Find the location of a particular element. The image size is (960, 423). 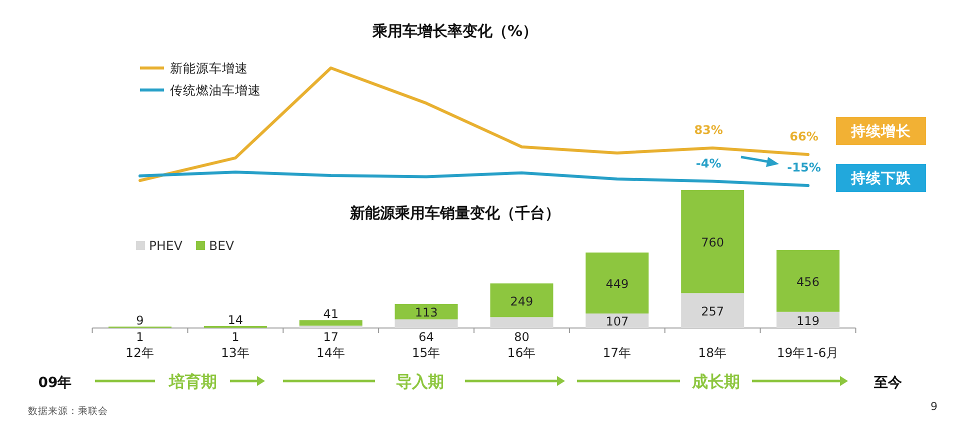

legend-item: 传统燃油车增速 is located at coordinates (200, 90).